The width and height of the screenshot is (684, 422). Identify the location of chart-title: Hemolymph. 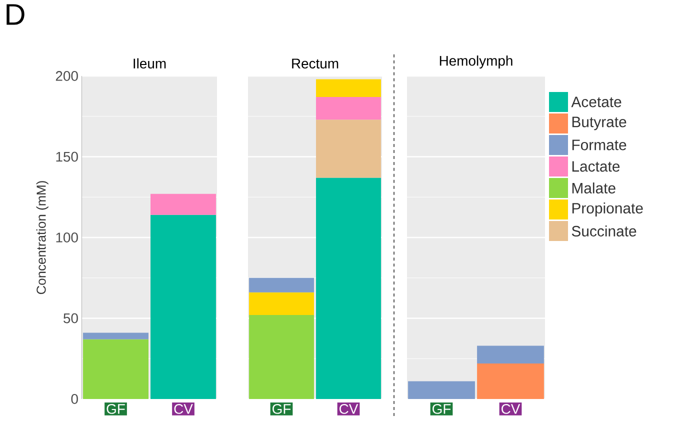
(476, 61).